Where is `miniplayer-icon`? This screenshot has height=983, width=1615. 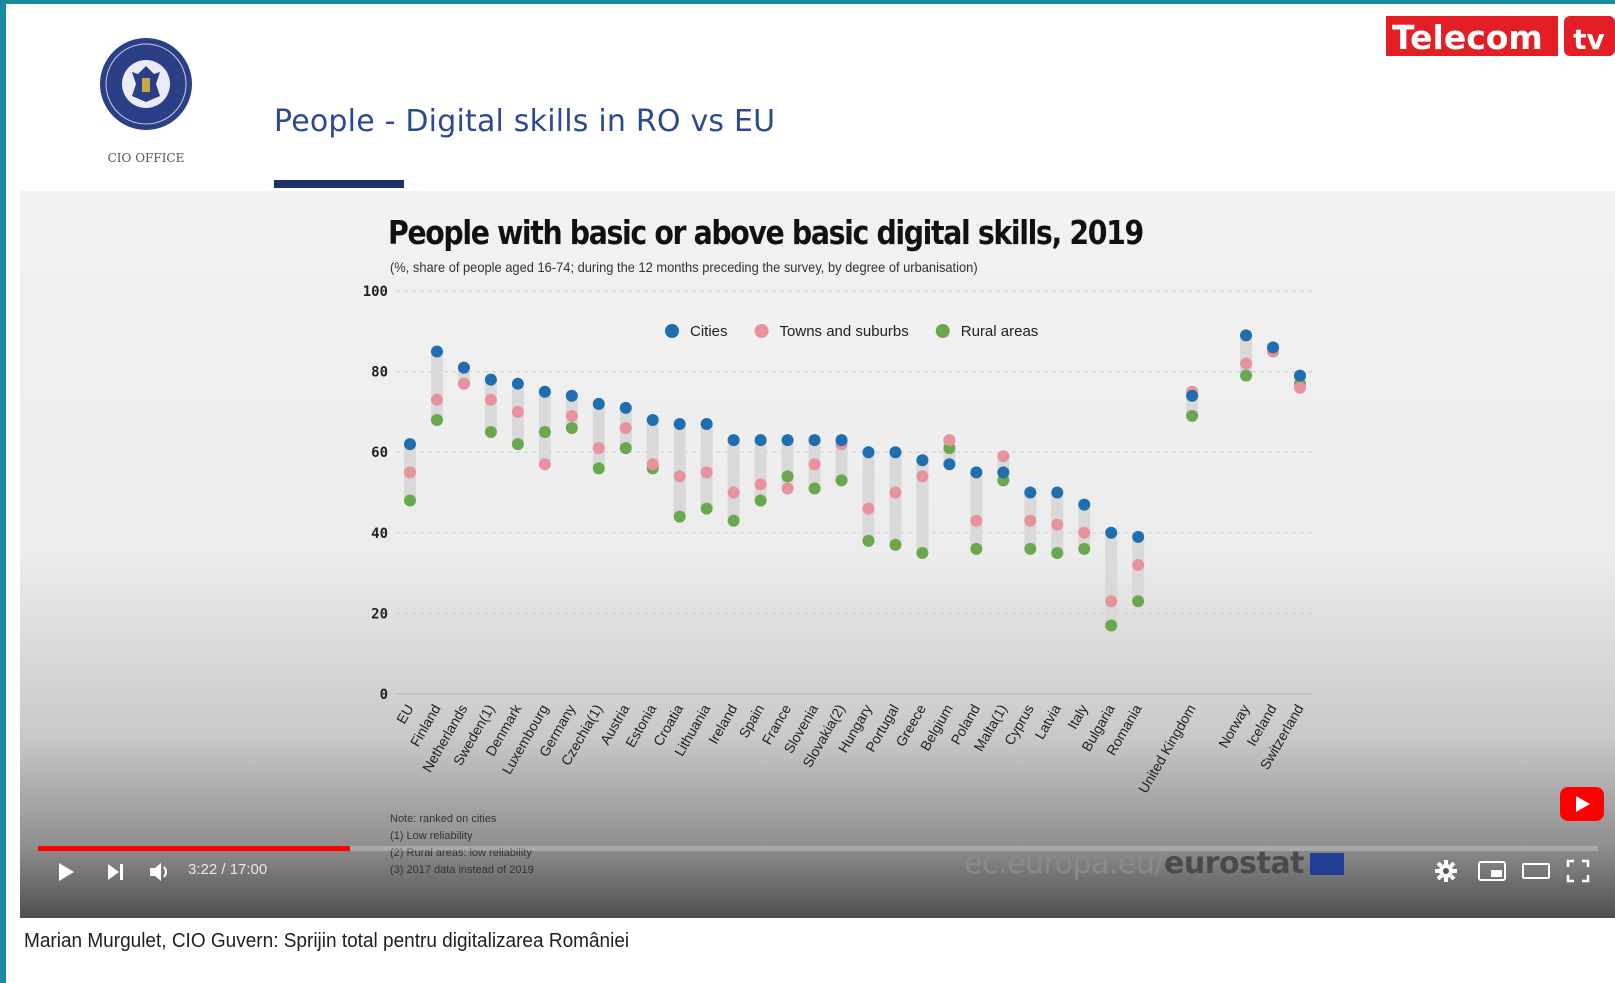 miniplayer-icon is located at coordinates (1492, 871).